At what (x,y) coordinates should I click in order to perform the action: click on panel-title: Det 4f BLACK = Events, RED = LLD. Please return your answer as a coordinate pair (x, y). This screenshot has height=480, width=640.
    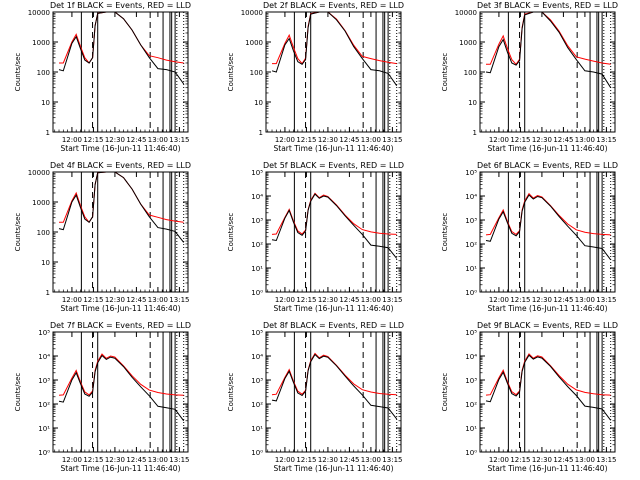
    Looking at the image, I should click on (120, 165).